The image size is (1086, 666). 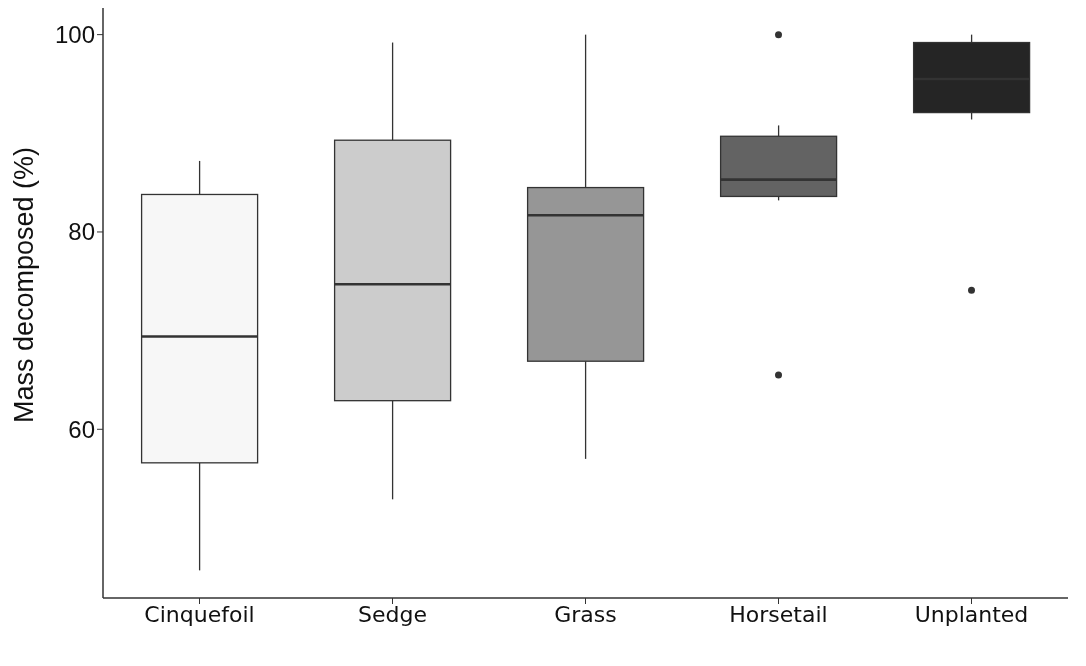 I want to click on x-tick-label: Horsetail, so click(x=778, y=614).